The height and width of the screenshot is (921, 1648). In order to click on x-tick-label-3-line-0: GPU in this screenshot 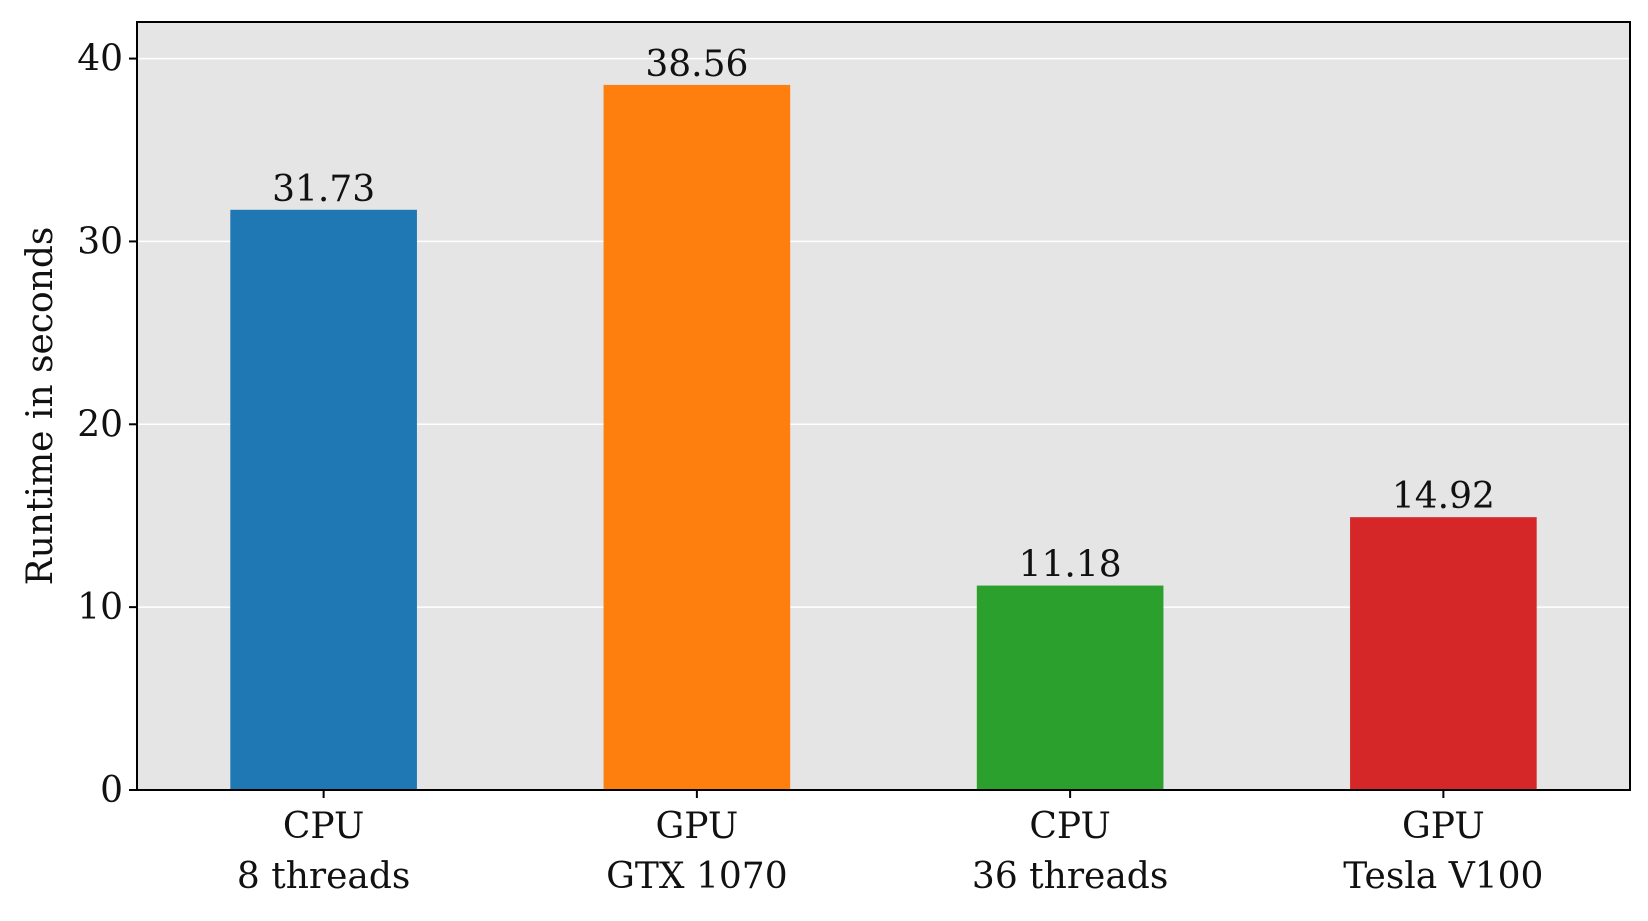, I will do `click(1443, 826)`.